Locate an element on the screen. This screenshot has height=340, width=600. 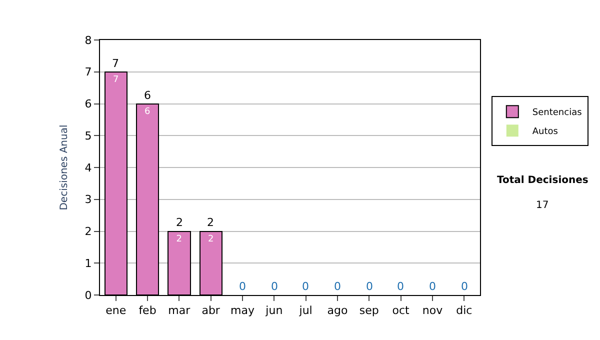
text: 17 is located at coordinates (542, 205).